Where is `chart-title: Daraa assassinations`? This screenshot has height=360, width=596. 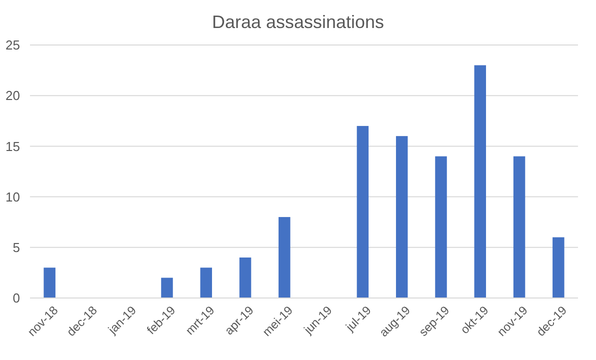 chart-title: Daraa assassinations is located at coordinates (298, 22).